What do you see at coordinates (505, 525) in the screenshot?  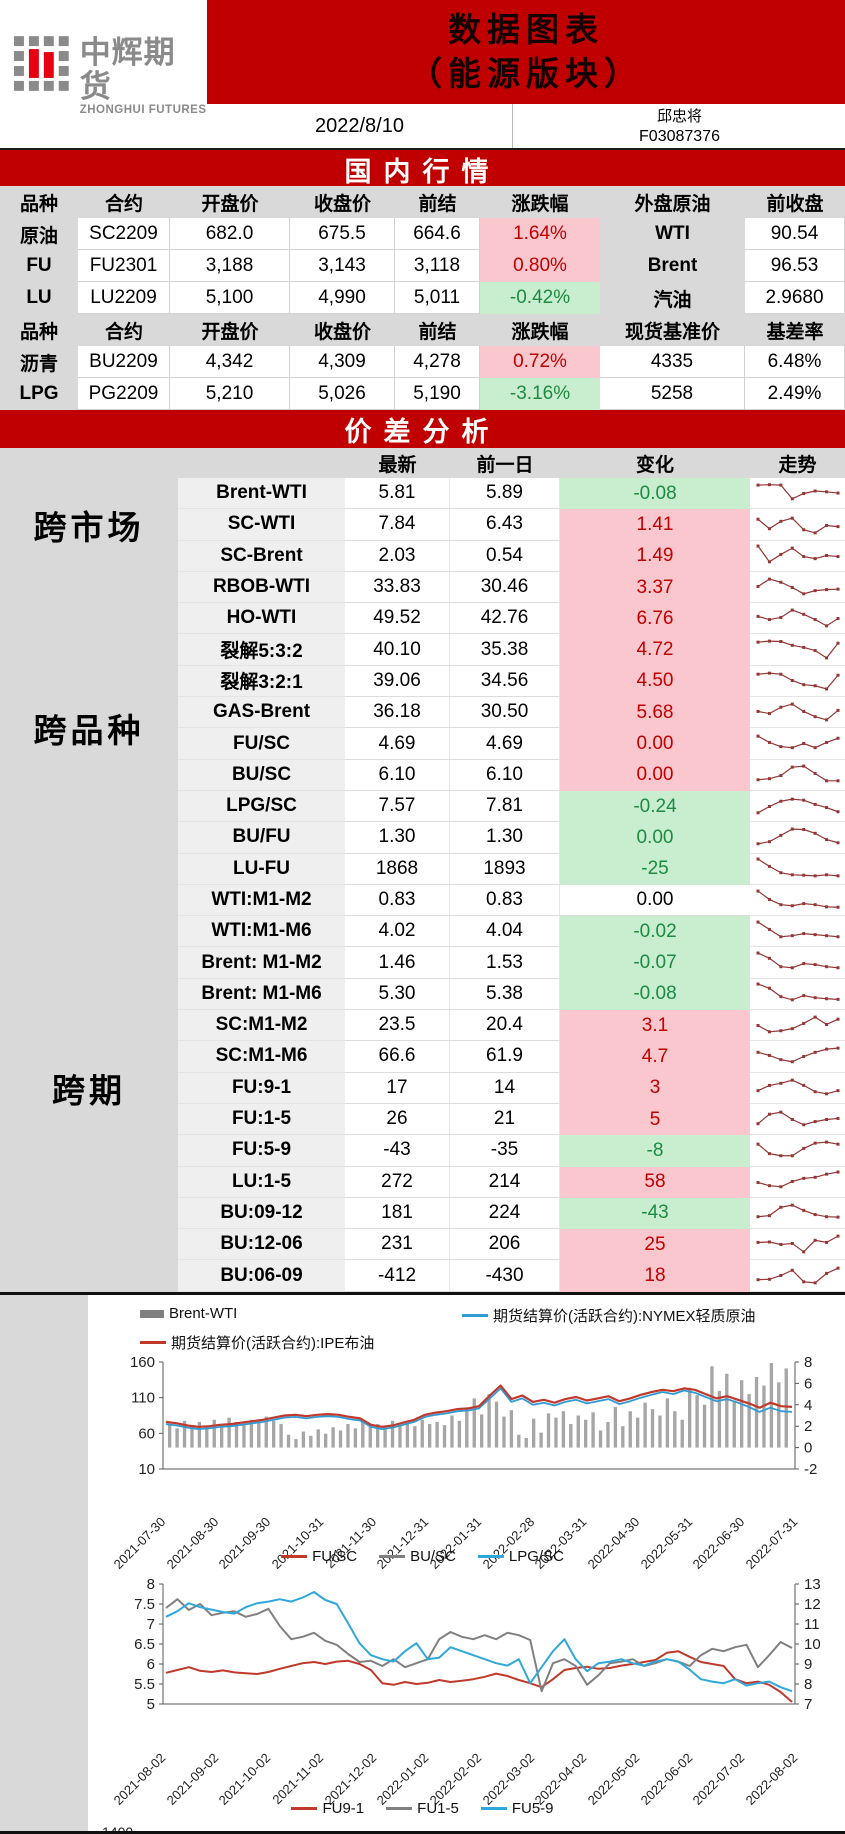 I see `spread-prev: 6.43` at bounding box center [505, 525].